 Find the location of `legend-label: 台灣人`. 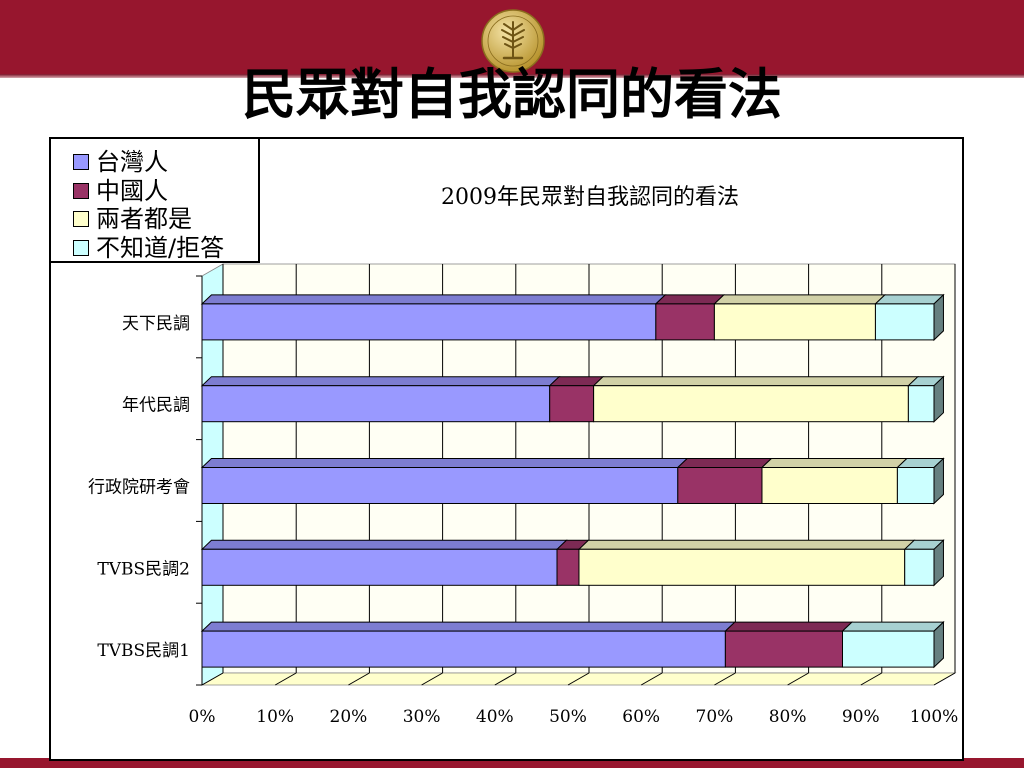

legend-label: 台灣人 is located at coordinates (132, 162).